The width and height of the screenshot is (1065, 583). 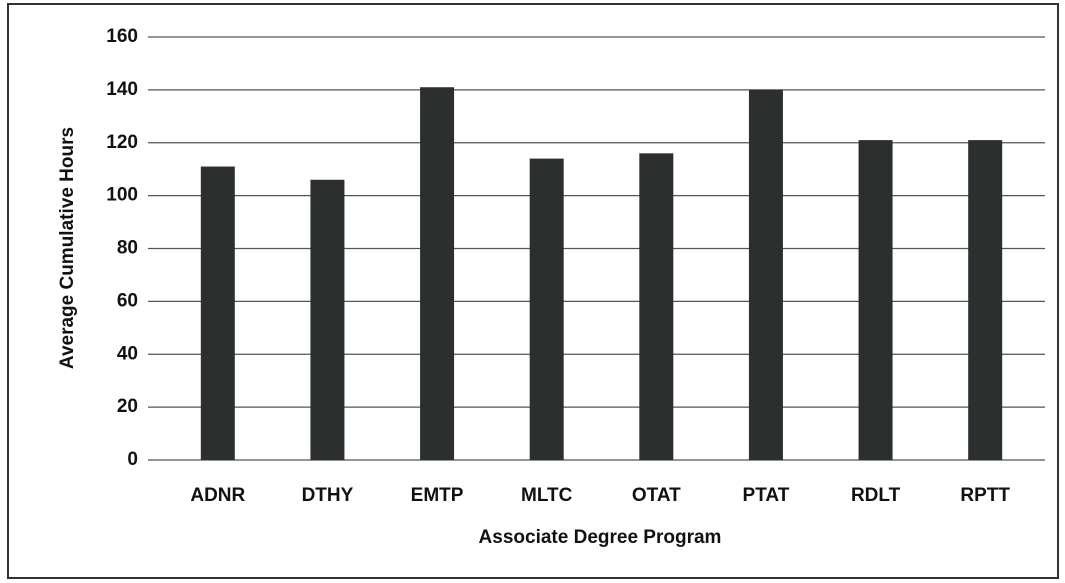 What do you see at coordinates (766, 495) in the screenshot?
I see `x-tick-label: PTAT` at bounding box center [766, 495].